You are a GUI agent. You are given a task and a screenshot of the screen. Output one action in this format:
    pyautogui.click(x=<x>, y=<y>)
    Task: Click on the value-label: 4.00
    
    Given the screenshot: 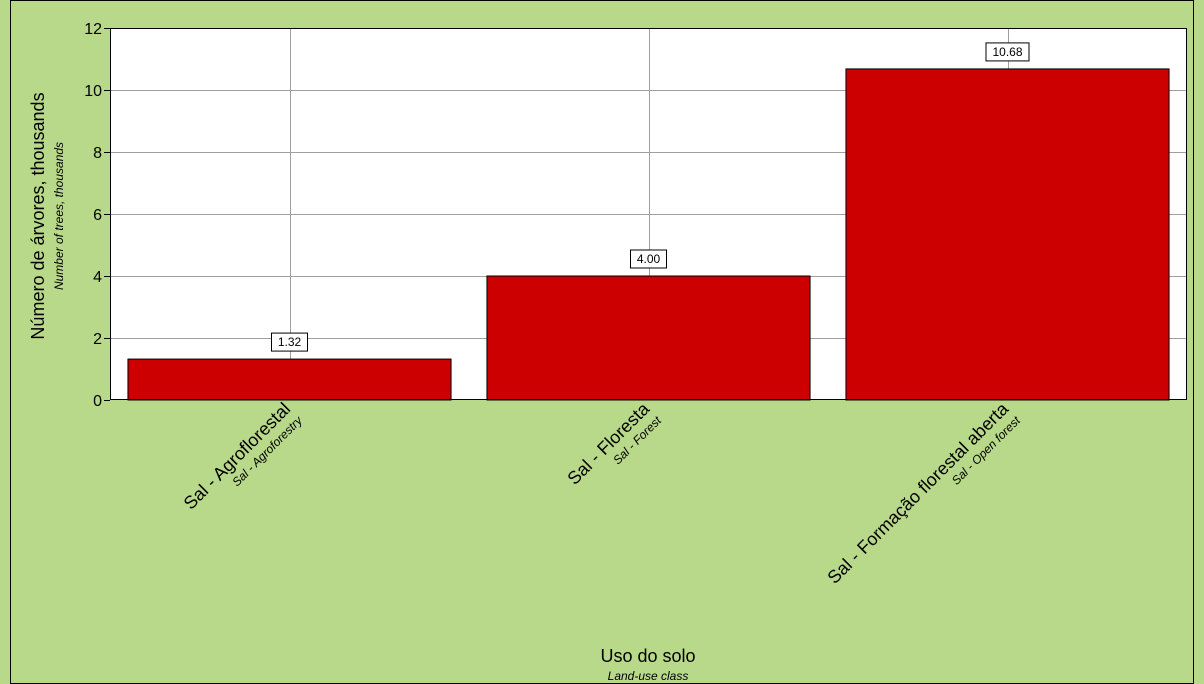 What is the action you would take?
    pyautogui.click(x=649, y=259)
    